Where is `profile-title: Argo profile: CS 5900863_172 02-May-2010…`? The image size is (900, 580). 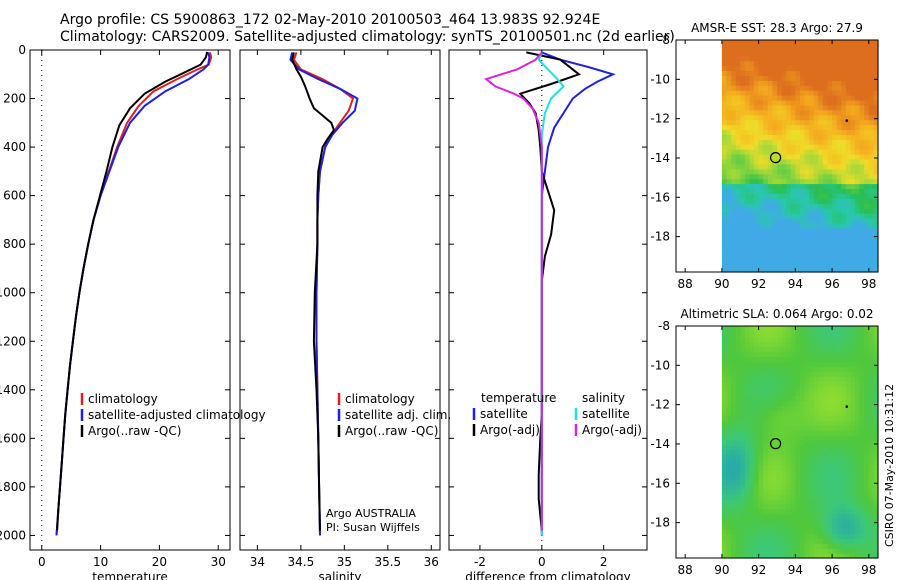
profile-title: Argo profile: CS 5900863_172 02-May-2010… is located at coordinates (330, 20).